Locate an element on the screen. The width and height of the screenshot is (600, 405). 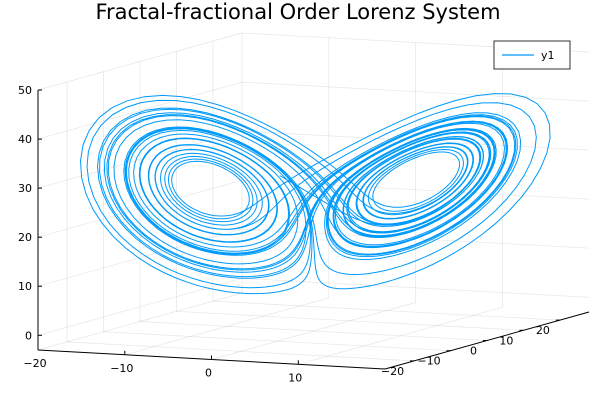
z-tick-label: 40 is located at coordinates (25, 139).